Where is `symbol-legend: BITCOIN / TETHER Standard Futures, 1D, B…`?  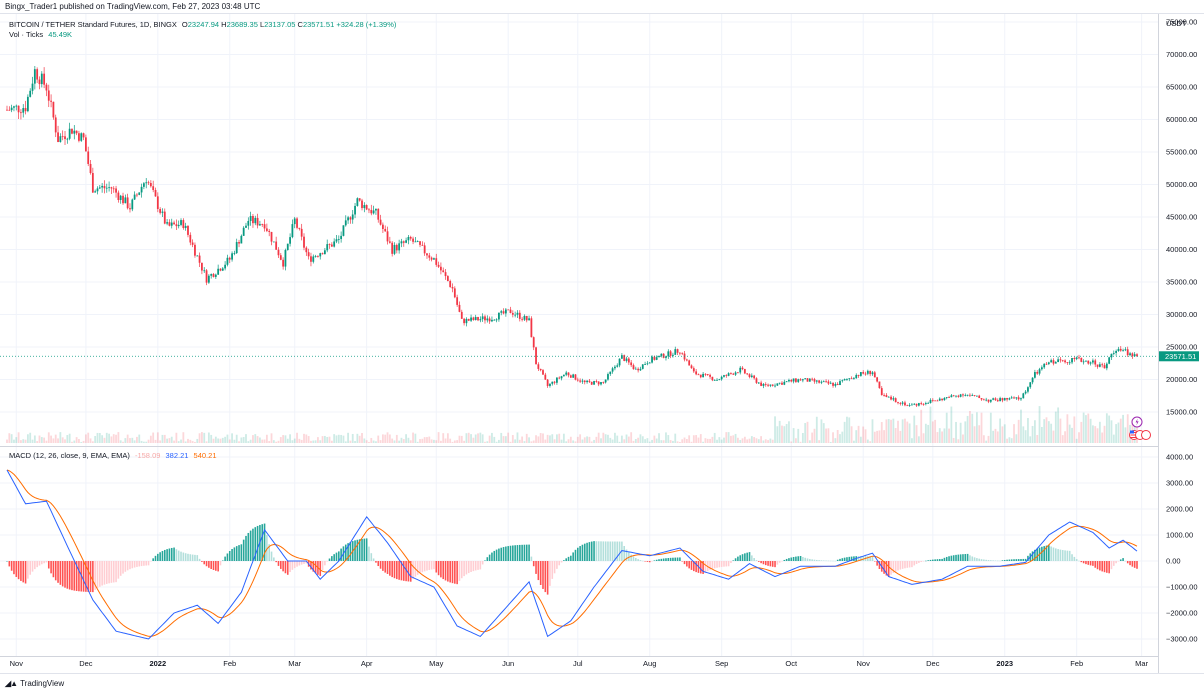
symbol-legend: BITCOIN / TETHER Standard Futures, 1D, B… is located at coordinates (202, 24).